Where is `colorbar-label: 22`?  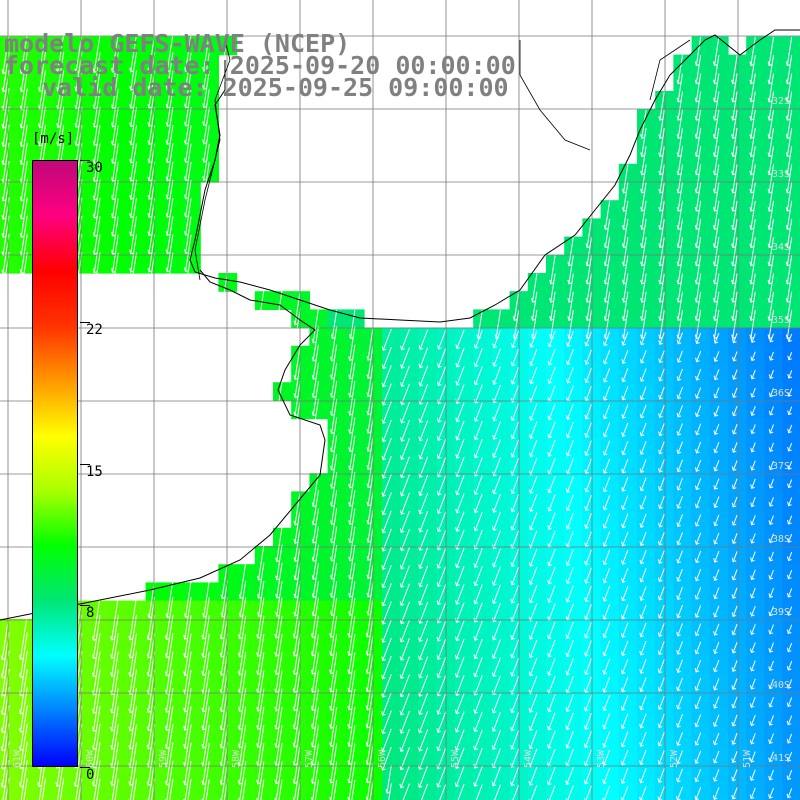
colorbar-label: 22 is located at coordinates (94, 329).